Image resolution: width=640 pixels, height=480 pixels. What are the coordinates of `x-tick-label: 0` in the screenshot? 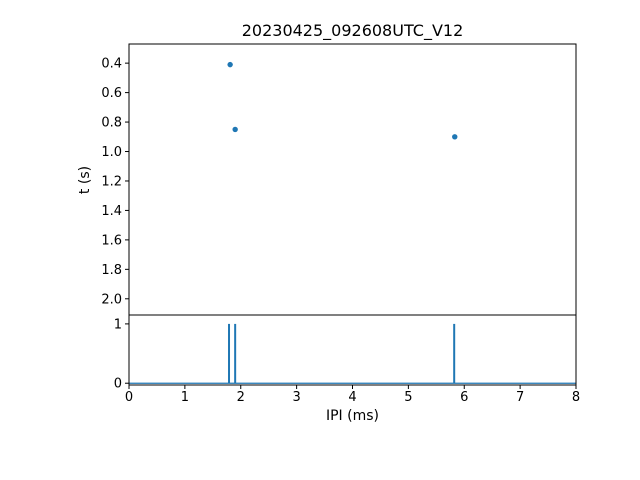 It's located at (129, 397).